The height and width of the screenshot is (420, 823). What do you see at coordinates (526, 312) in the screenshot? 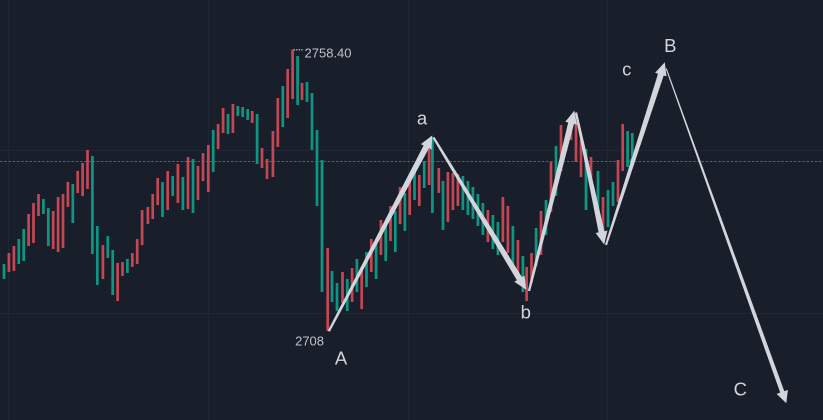
I see `svg-text: b` at bounding box center [526, 312].